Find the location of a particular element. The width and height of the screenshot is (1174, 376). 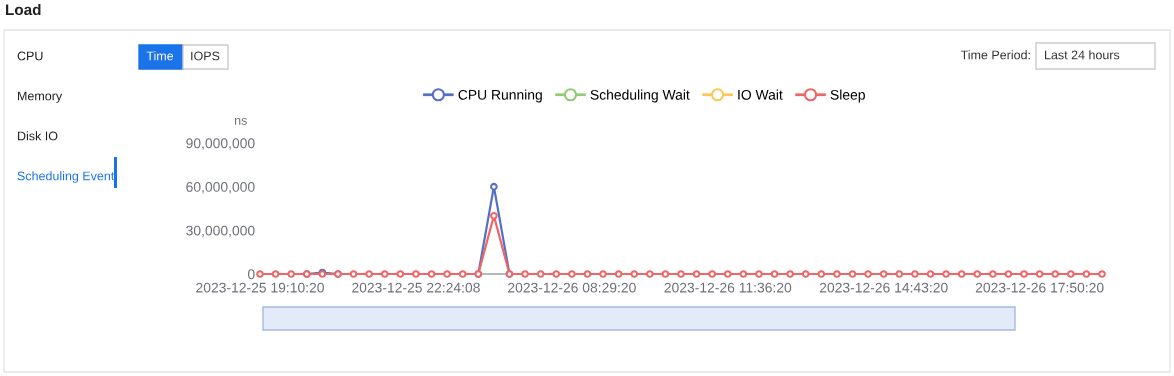

text: Memory is located at coordinates (40, 97).